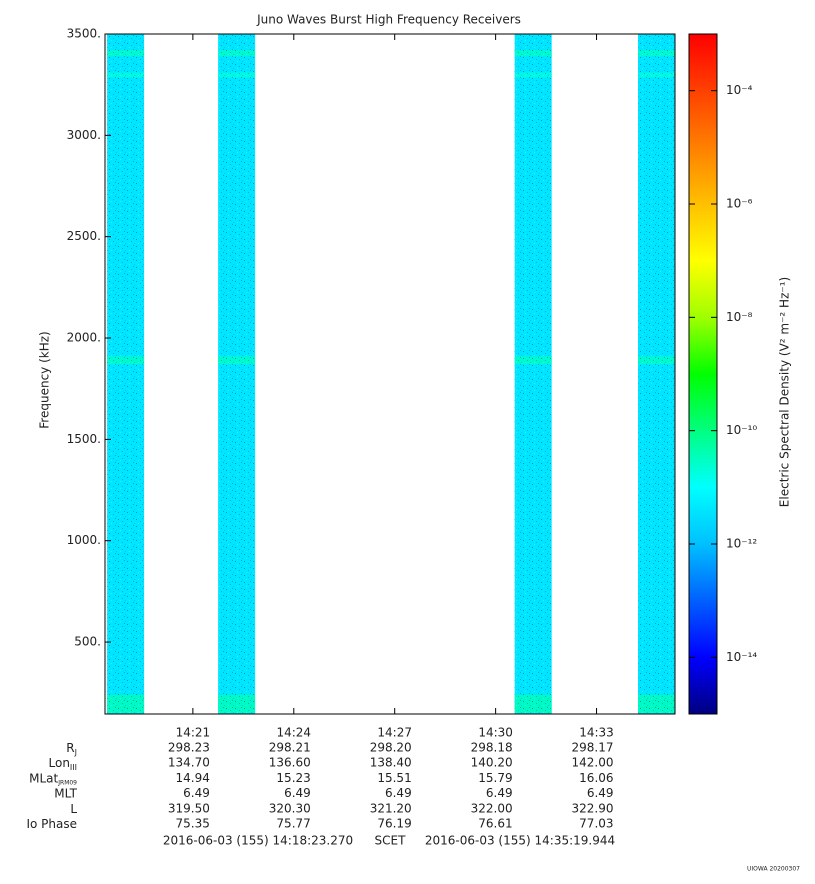 This screenshot has width=815, height=884. Describe the element at coordinates (596, 733) in the screenshot. I see `x-tick-label: 14:33` at that location.